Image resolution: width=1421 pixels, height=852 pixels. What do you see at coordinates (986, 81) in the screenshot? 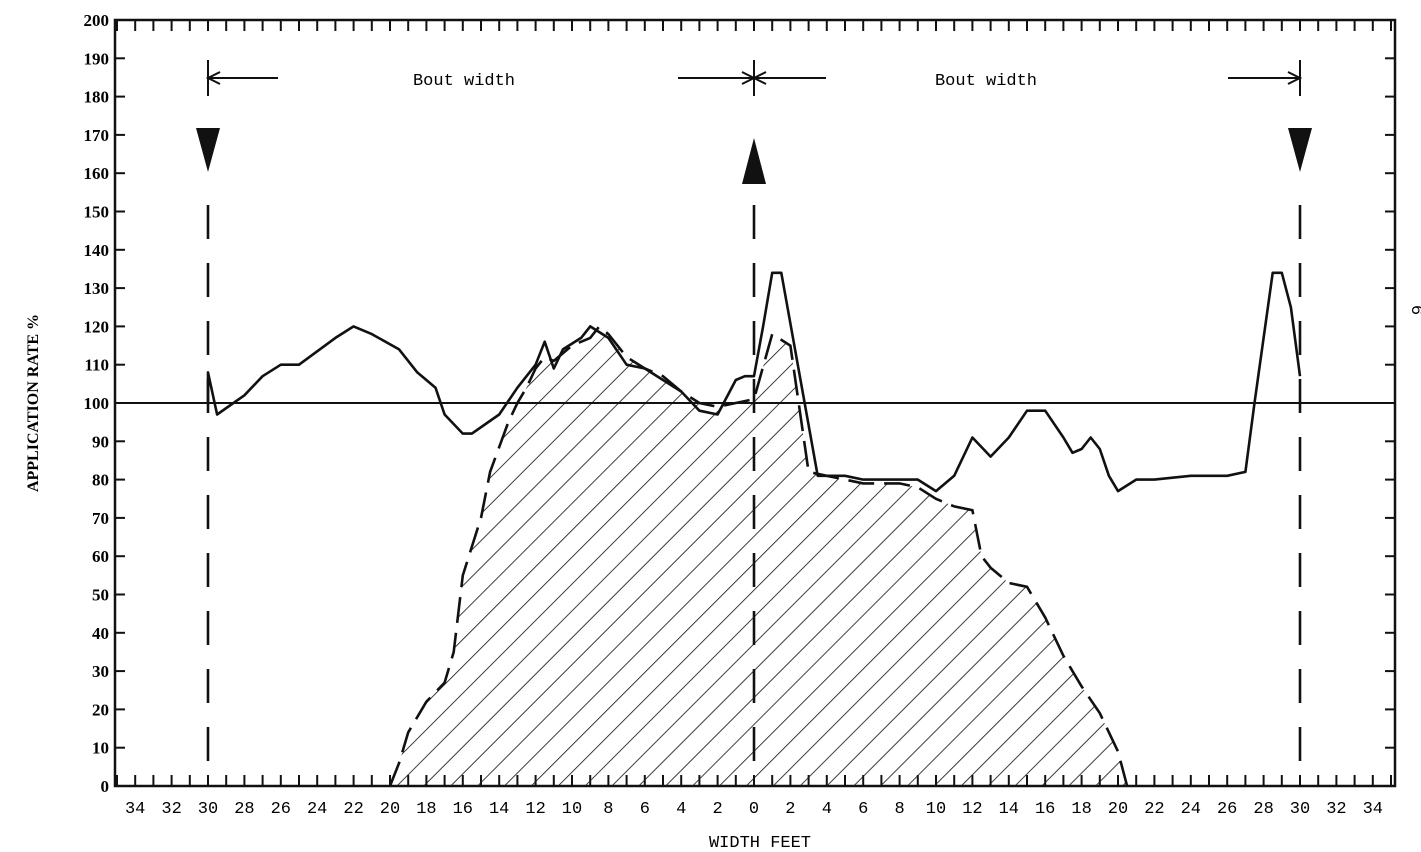
I see `bout-width-label-right: Bout width` at bounding box center [986, 81].